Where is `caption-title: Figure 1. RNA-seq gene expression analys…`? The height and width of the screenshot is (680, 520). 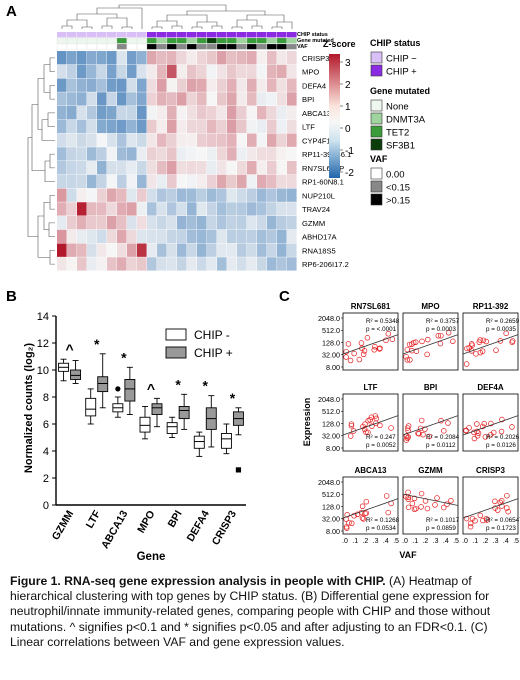
caption-title: Figure 1. RNA-seq gene expression analys… is located at coordinates (198, 581).